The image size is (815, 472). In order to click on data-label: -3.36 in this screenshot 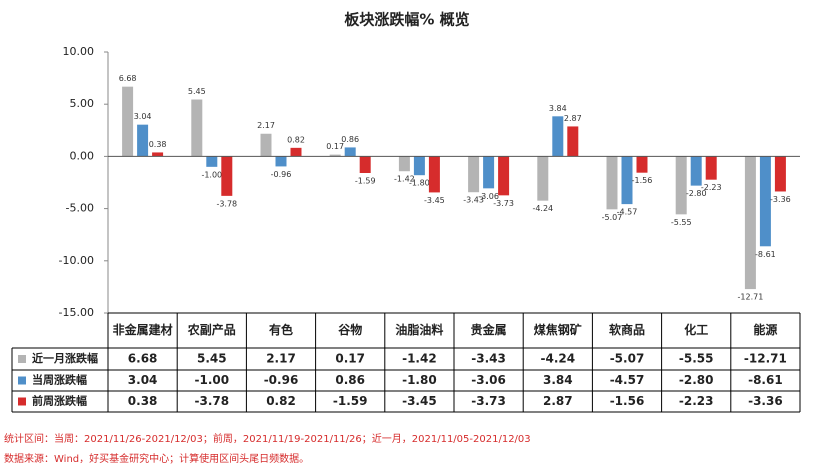, I will do `click(780, 199)`.